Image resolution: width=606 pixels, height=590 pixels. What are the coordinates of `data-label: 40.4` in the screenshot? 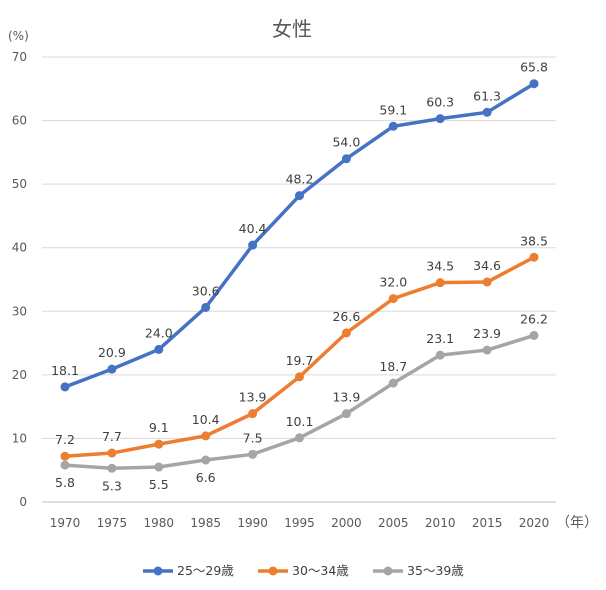 It's located at (253, 228).